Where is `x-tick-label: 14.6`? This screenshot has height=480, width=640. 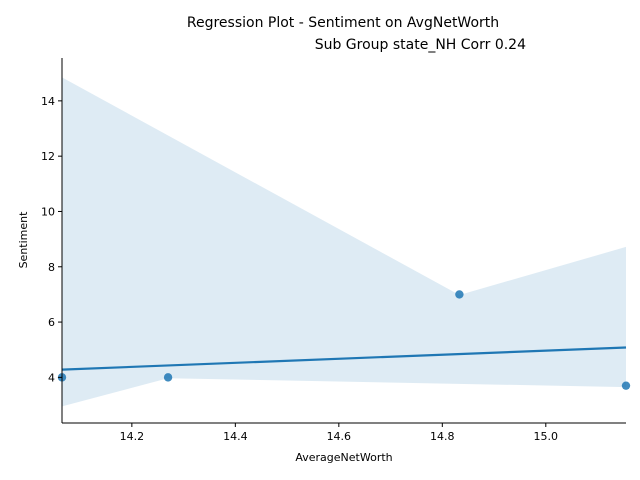
x-tick-label: 14.6 is located at coordinates (339, 436).